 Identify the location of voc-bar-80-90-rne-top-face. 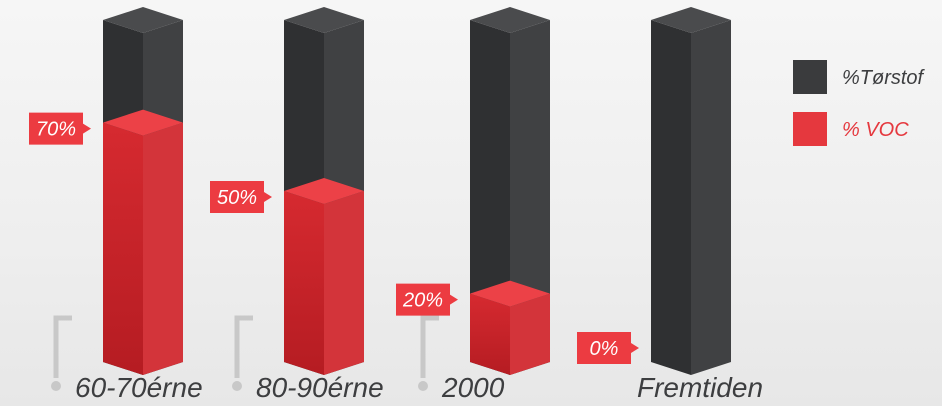
(324, 191).